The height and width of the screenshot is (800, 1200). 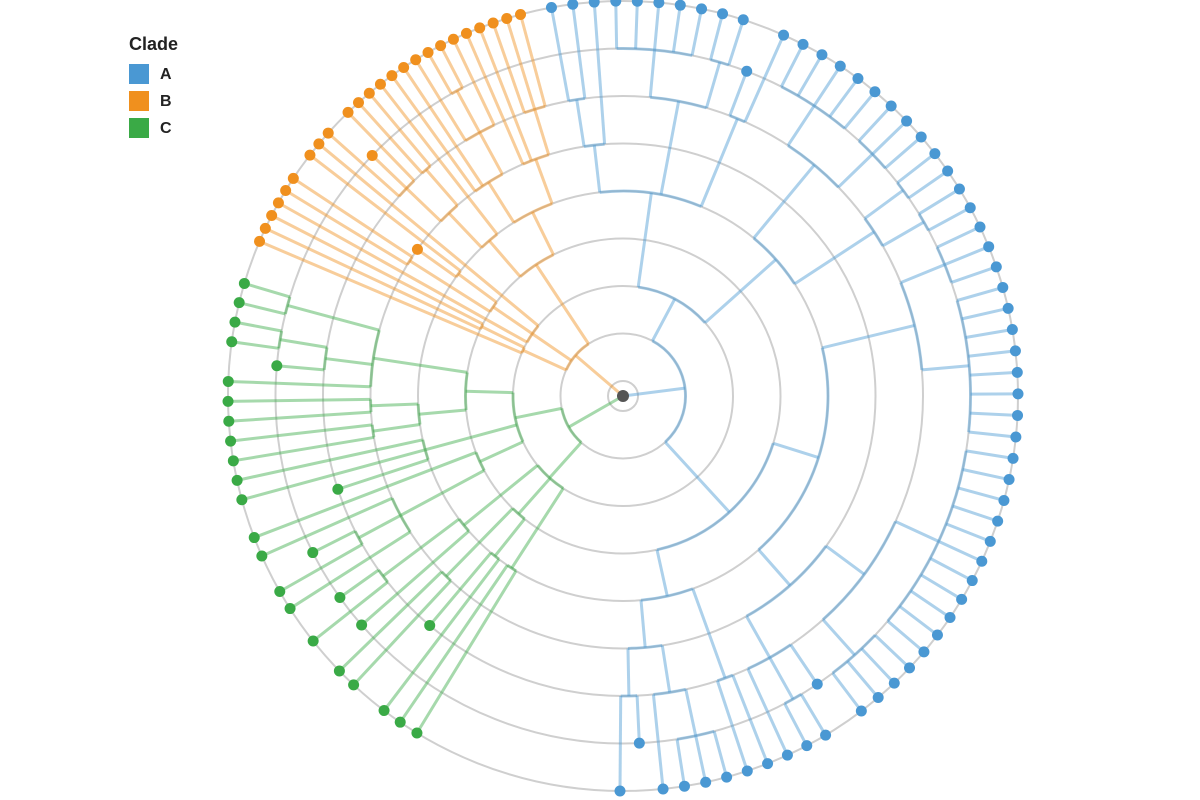 I want to click on legend-label: A, so click(x=166, y=74).